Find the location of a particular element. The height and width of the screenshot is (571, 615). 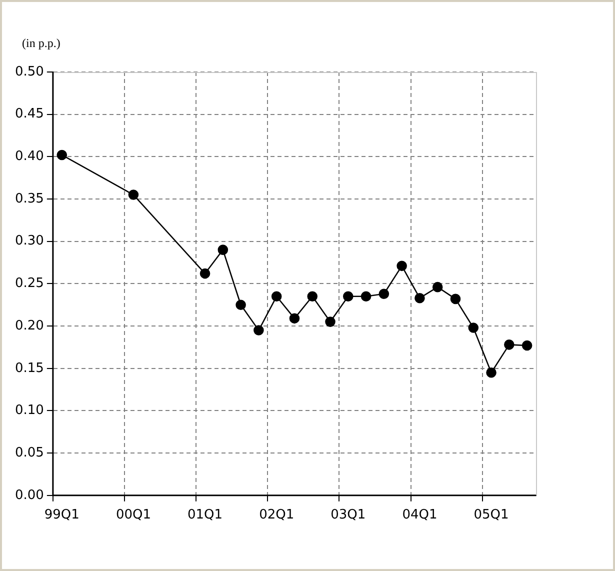

y-tick-label: 0.50 is located at coordinates (29, 72).